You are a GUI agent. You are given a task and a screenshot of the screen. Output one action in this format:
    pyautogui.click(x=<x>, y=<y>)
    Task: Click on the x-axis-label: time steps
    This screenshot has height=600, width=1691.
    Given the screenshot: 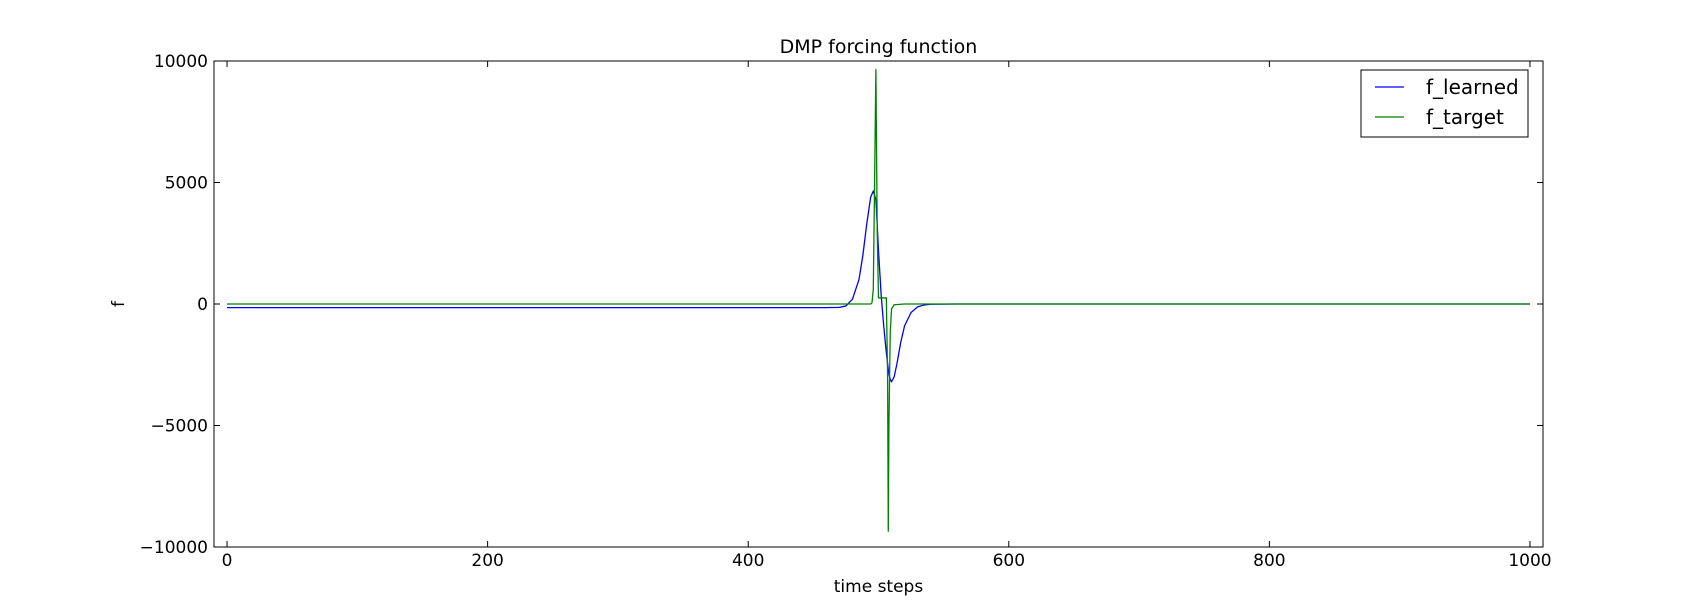 What is the action you would take?
    pyautogui.click(x=879, y=587)
    